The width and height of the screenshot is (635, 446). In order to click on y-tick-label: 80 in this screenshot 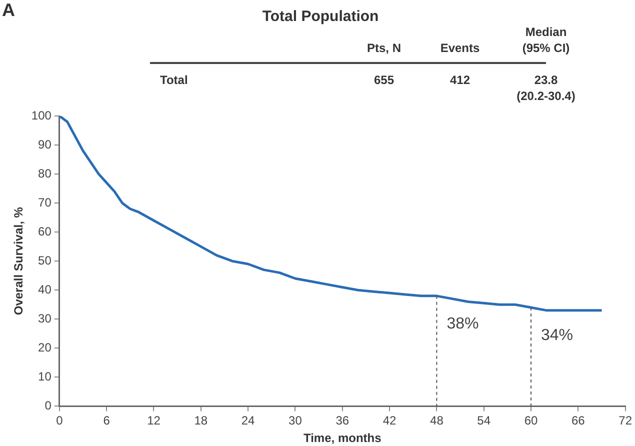, I will do `click(45, 173)`.